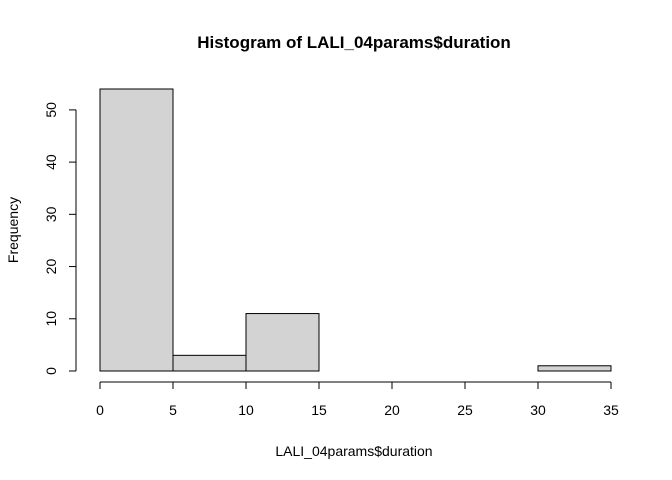  I want to click on x-tick-label: 0, so click(100, 410).